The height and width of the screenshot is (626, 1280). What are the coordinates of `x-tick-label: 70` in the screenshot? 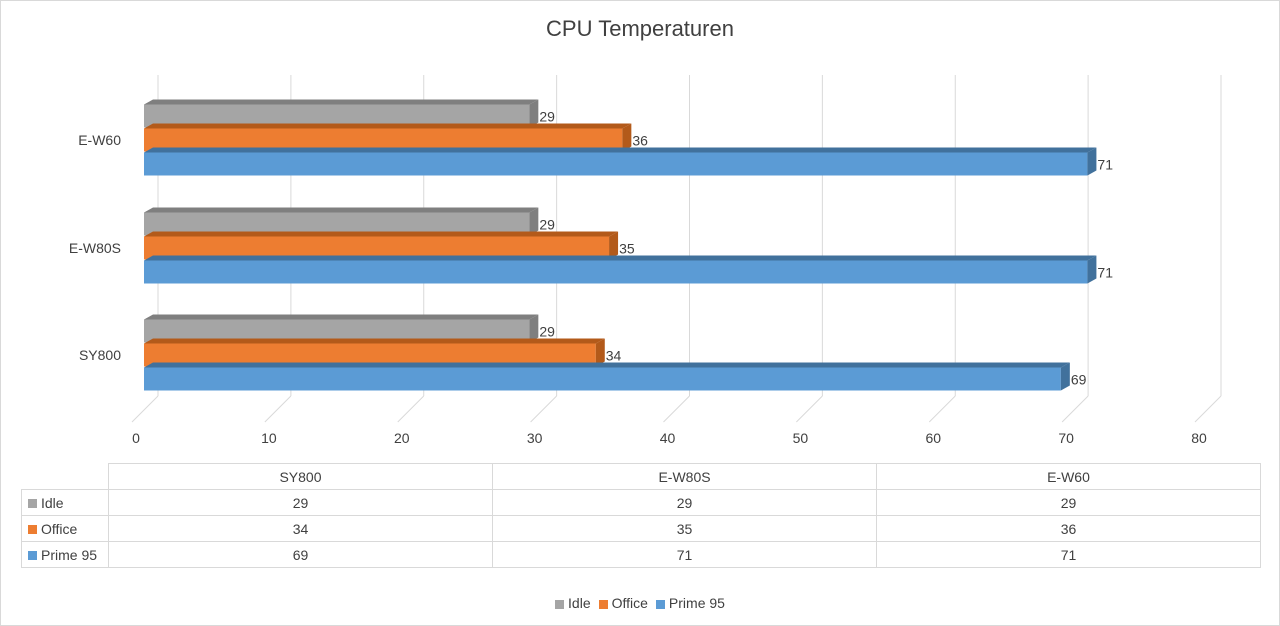 It's located at (1066, 438).